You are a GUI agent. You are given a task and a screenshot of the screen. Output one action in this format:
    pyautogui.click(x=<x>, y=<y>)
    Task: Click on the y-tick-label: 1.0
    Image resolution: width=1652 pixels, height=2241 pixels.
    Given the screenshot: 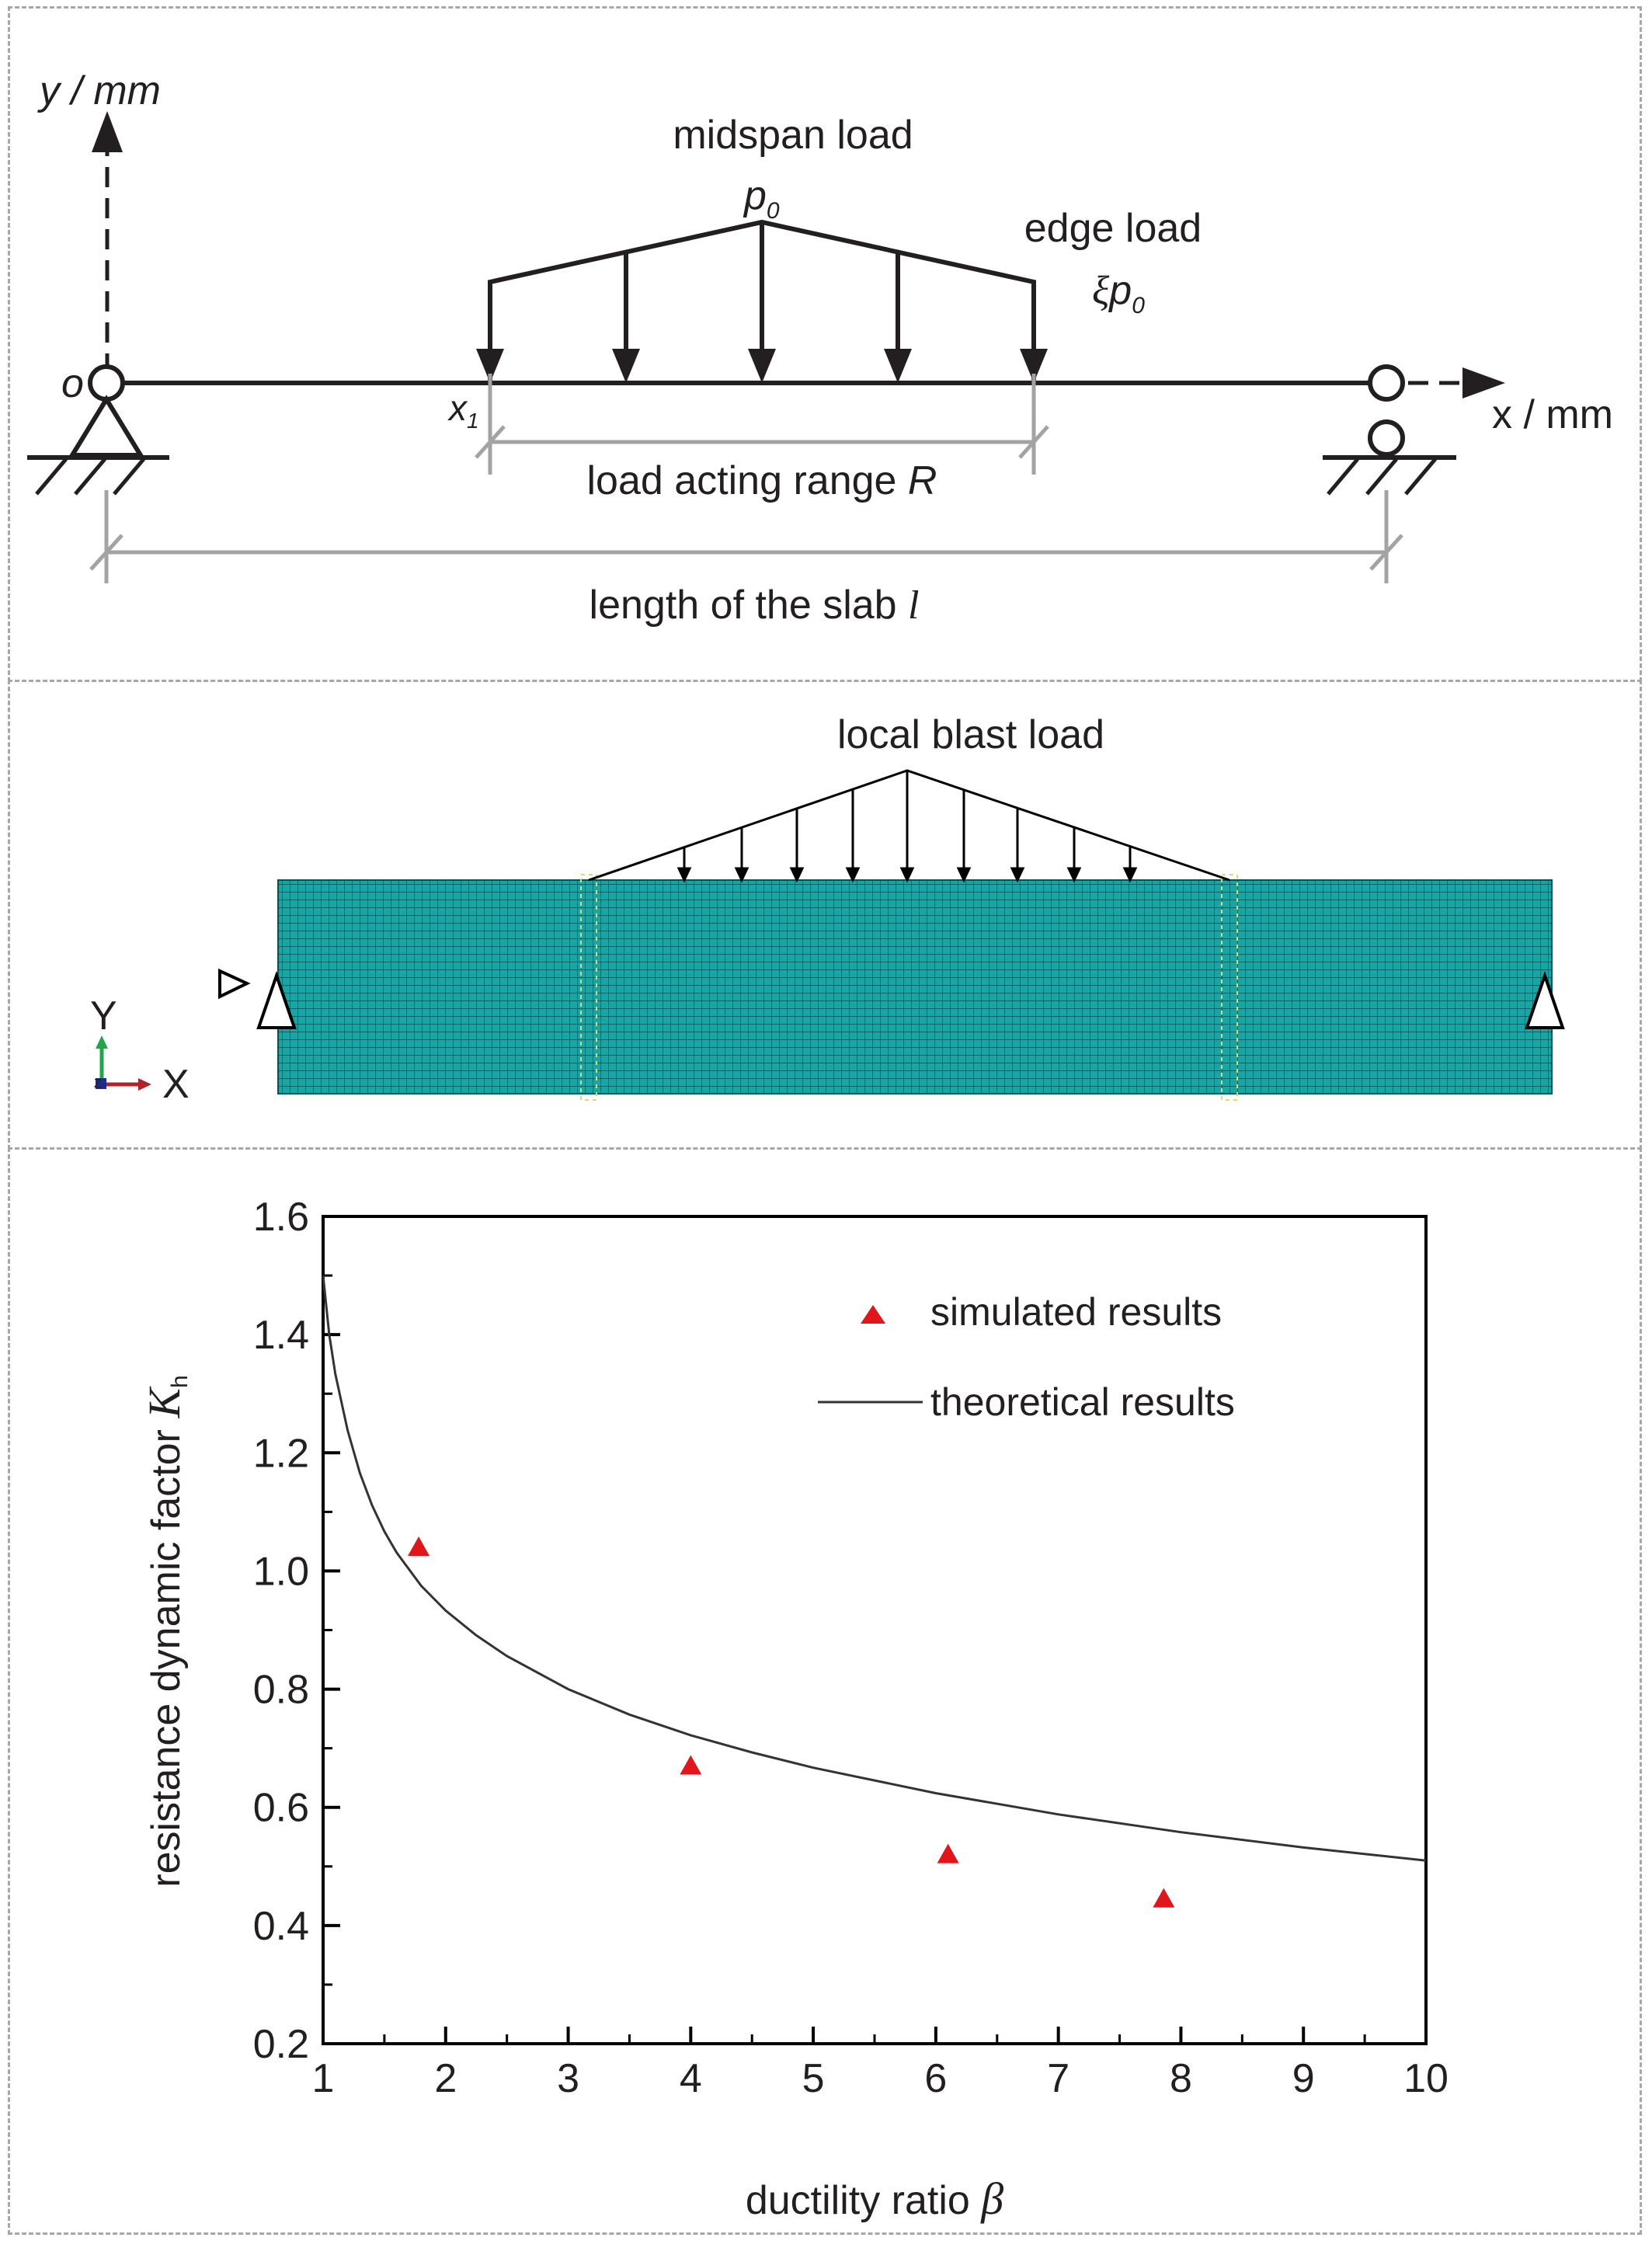 What is the action you would take?
    pyautogui.click(x=281, y=1571)
    